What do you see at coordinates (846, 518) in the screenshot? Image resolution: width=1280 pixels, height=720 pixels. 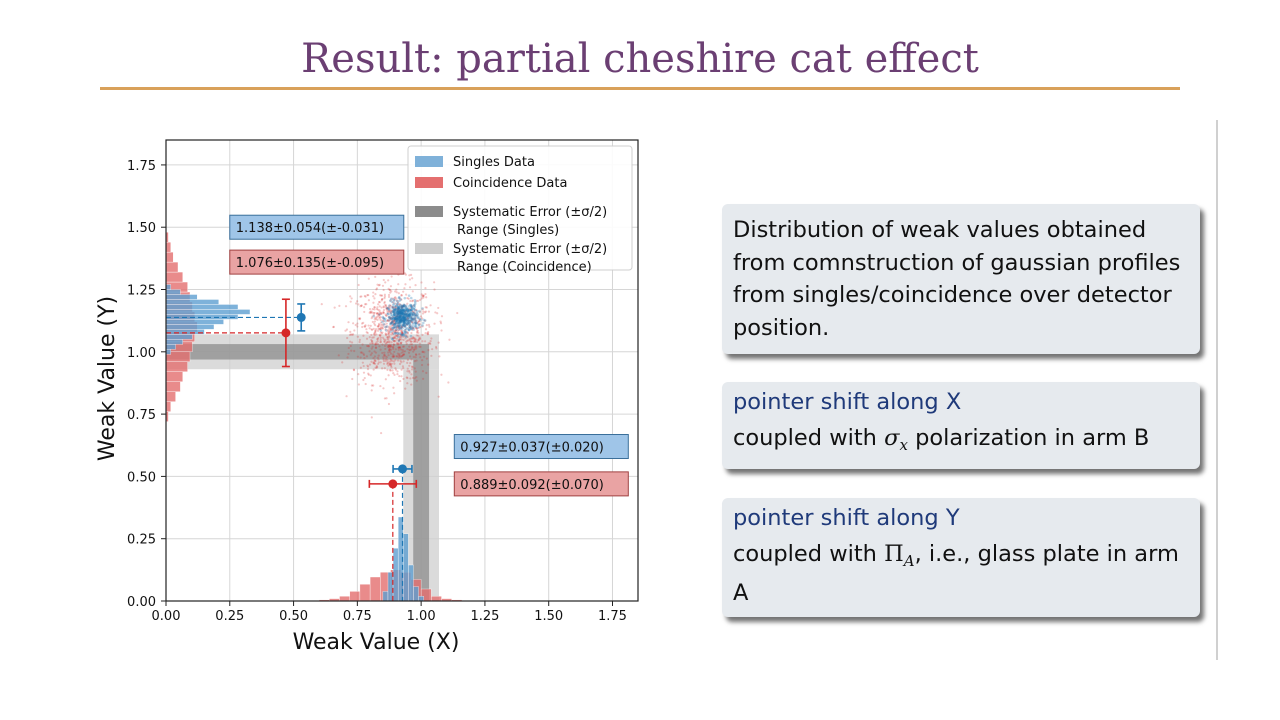 I see `info-box-pointer-y-heading: pointer shift along Y` at bounding box center [846, 518].